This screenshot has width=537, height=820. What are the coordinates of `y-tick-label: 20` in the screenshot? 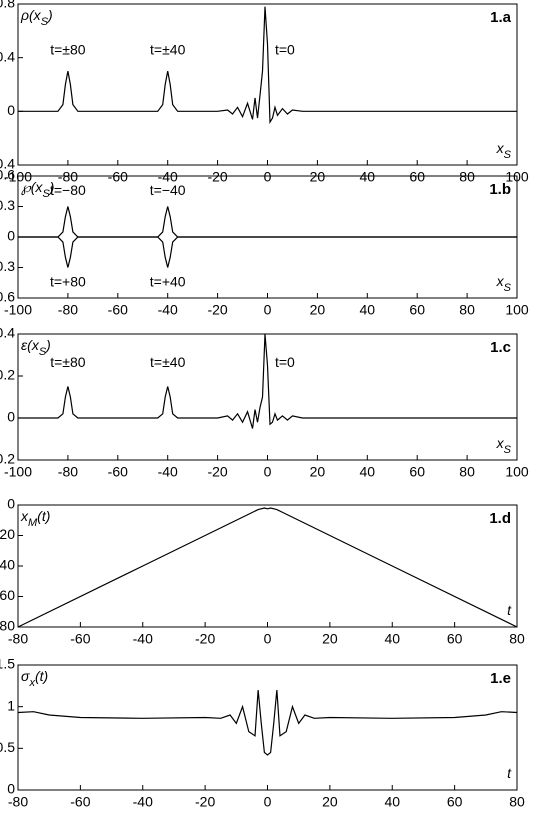 It's located at (7, 534).